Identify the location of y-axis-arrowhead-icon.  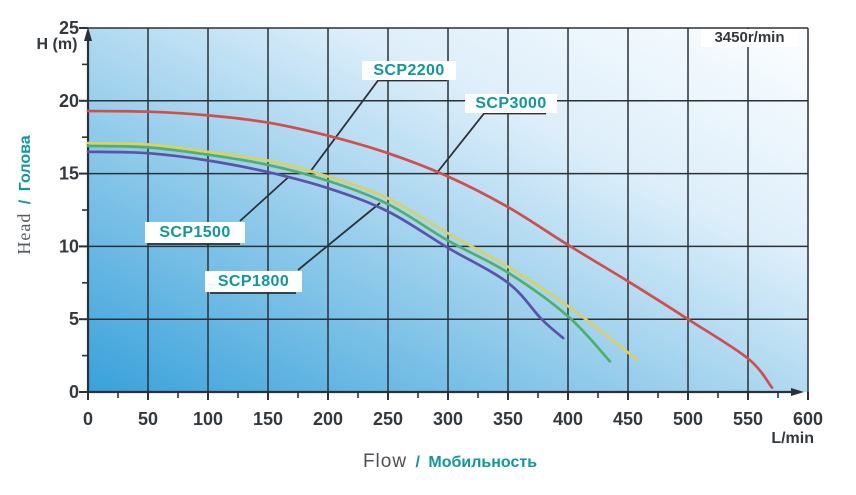
(88, 34).